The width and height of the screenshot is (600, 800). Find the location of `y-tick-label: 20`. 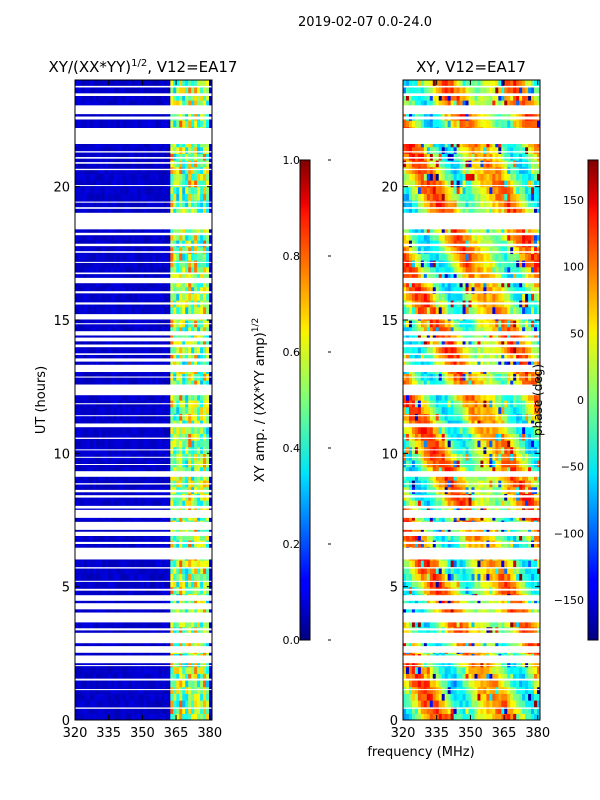

y-tick-label: 20 is located at coordinates (61, 188).